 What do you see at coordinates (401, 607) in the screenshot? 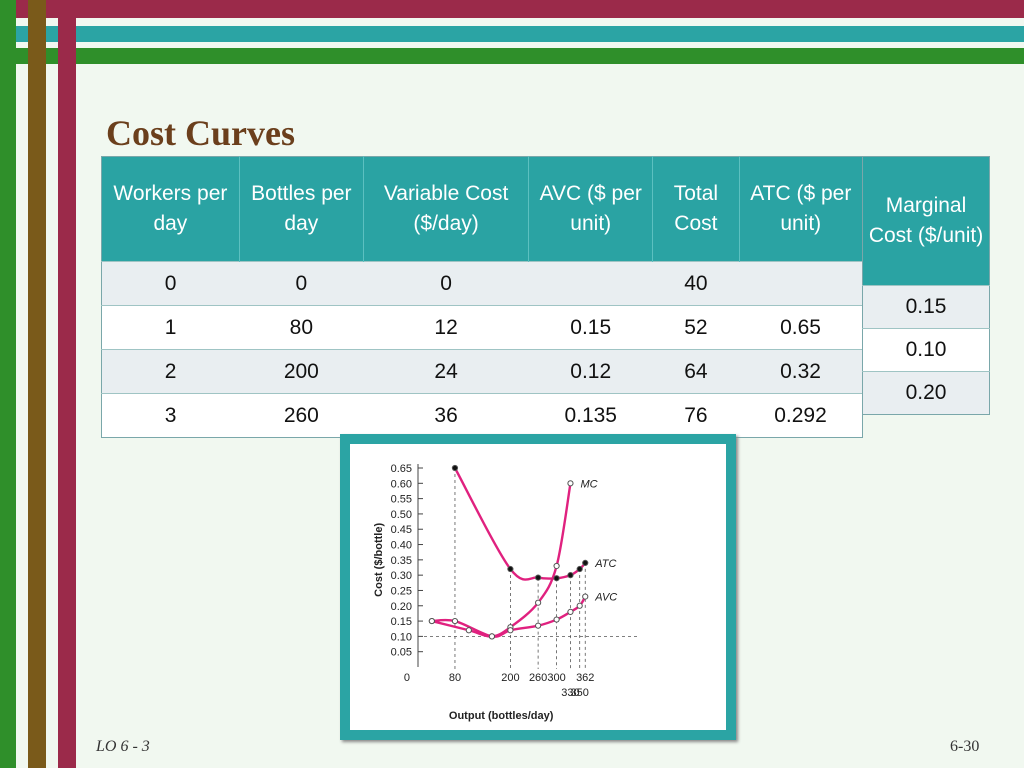
I see `y-tick-label: 0.20` at bounding box center [401, 607].